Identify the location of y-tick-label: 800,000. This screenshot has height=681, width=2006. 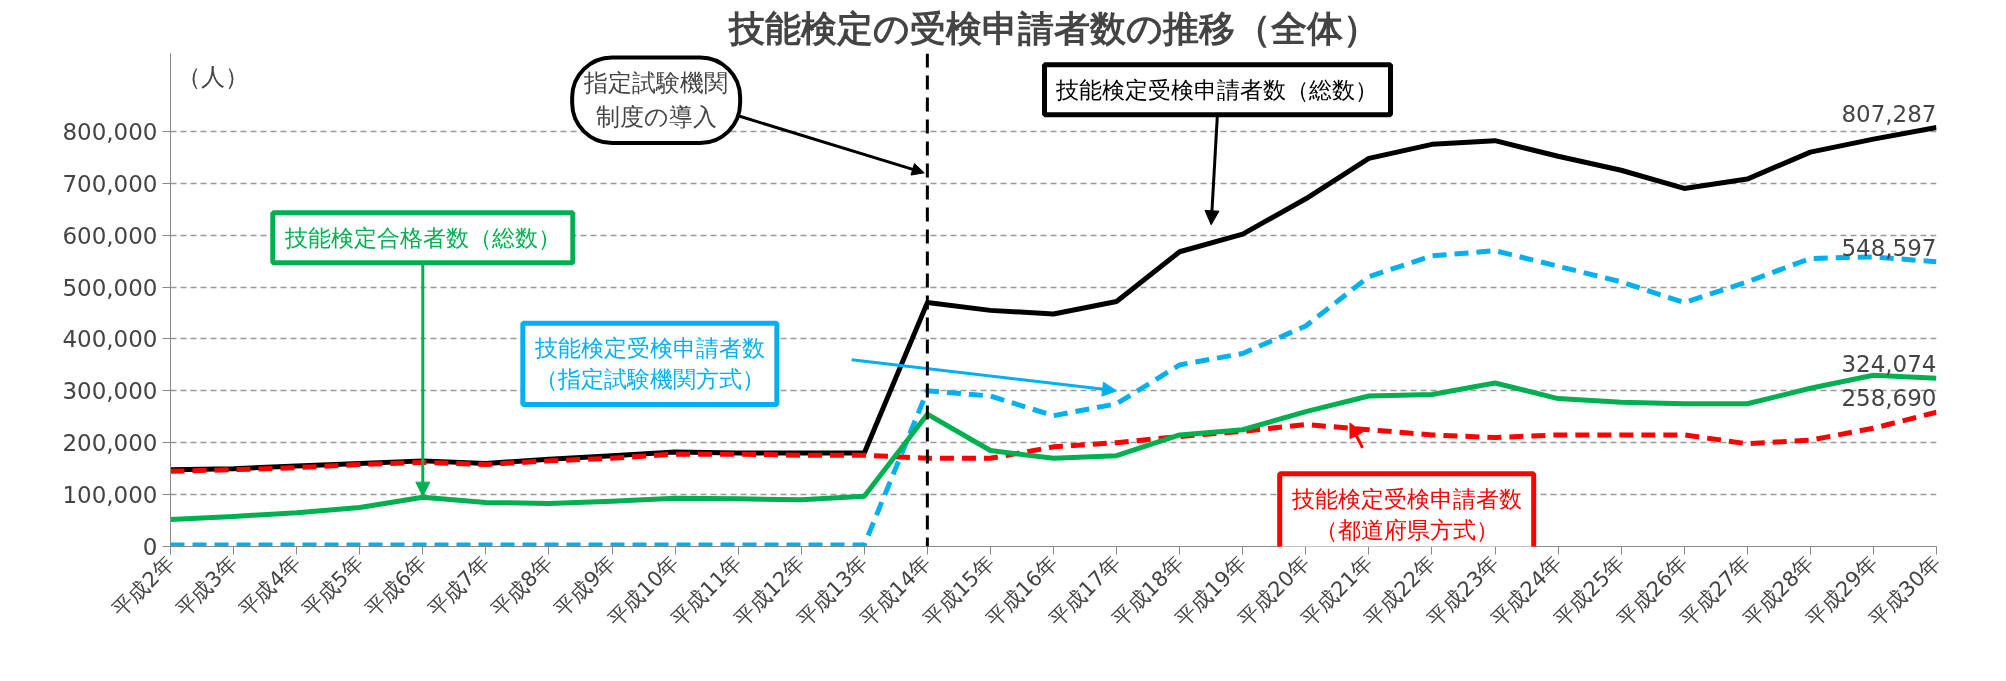
(110, 131).